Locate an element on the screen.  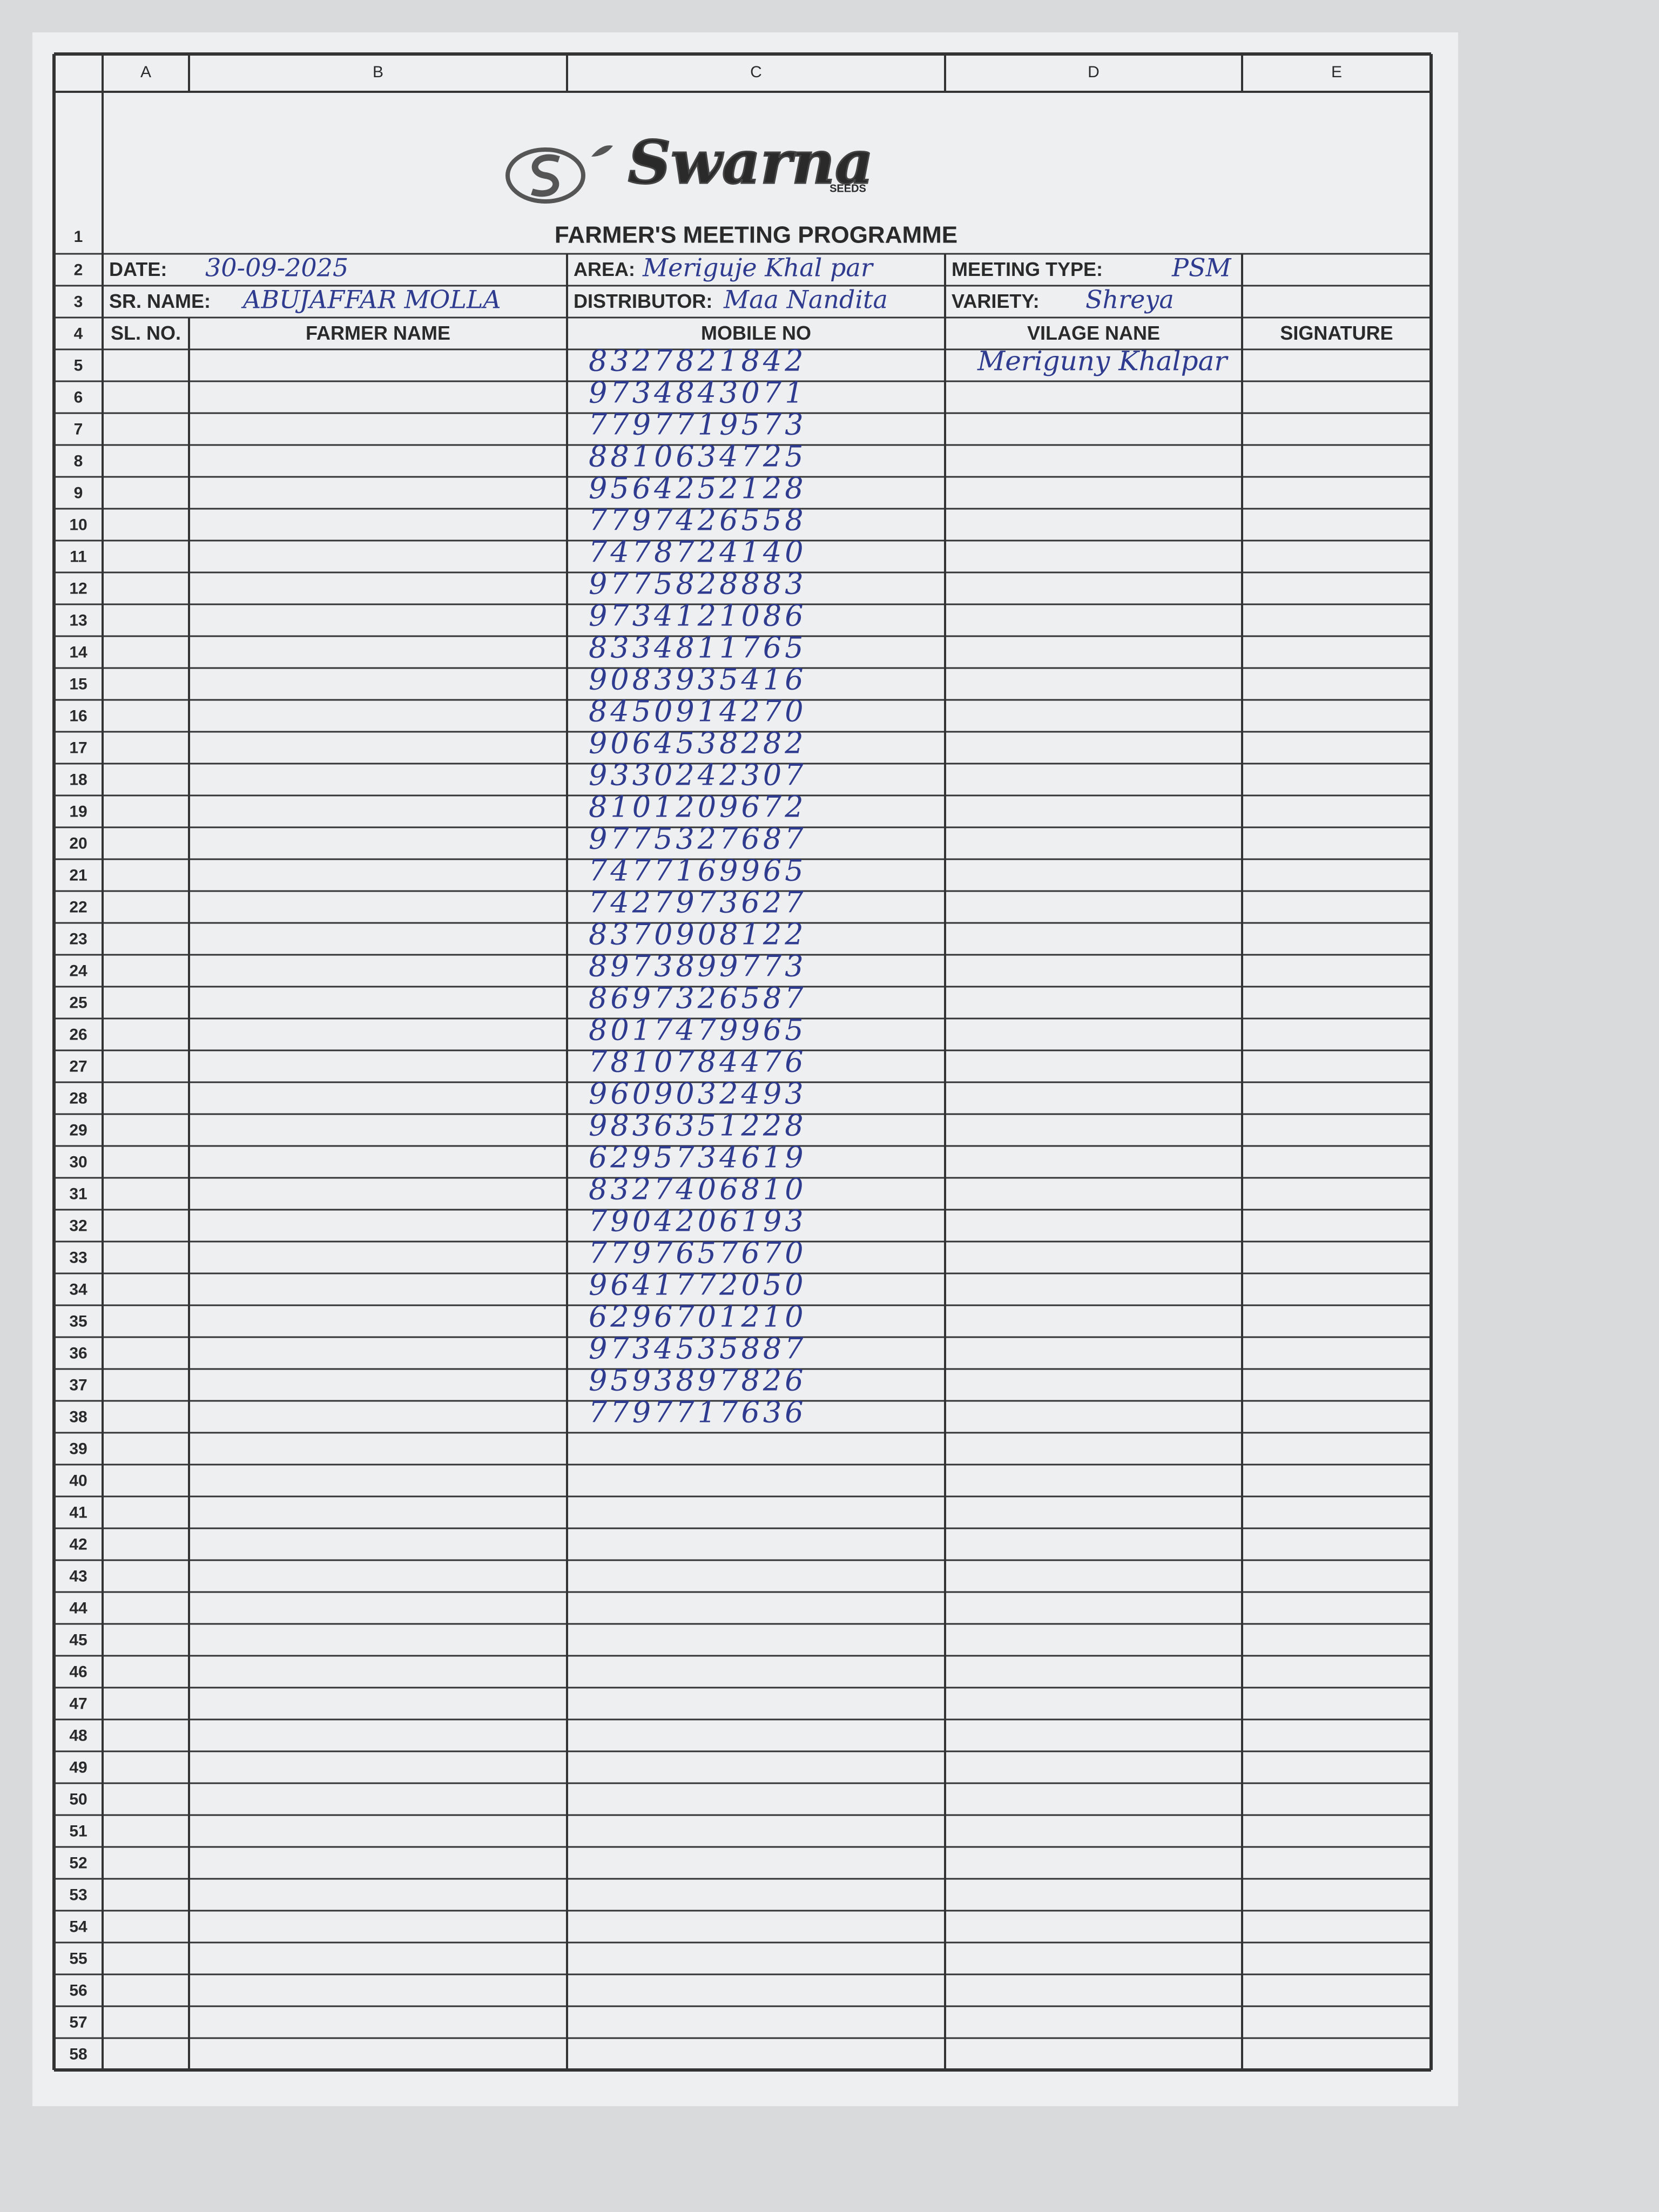
column-letter: E is located at coordinates (1336, 72).